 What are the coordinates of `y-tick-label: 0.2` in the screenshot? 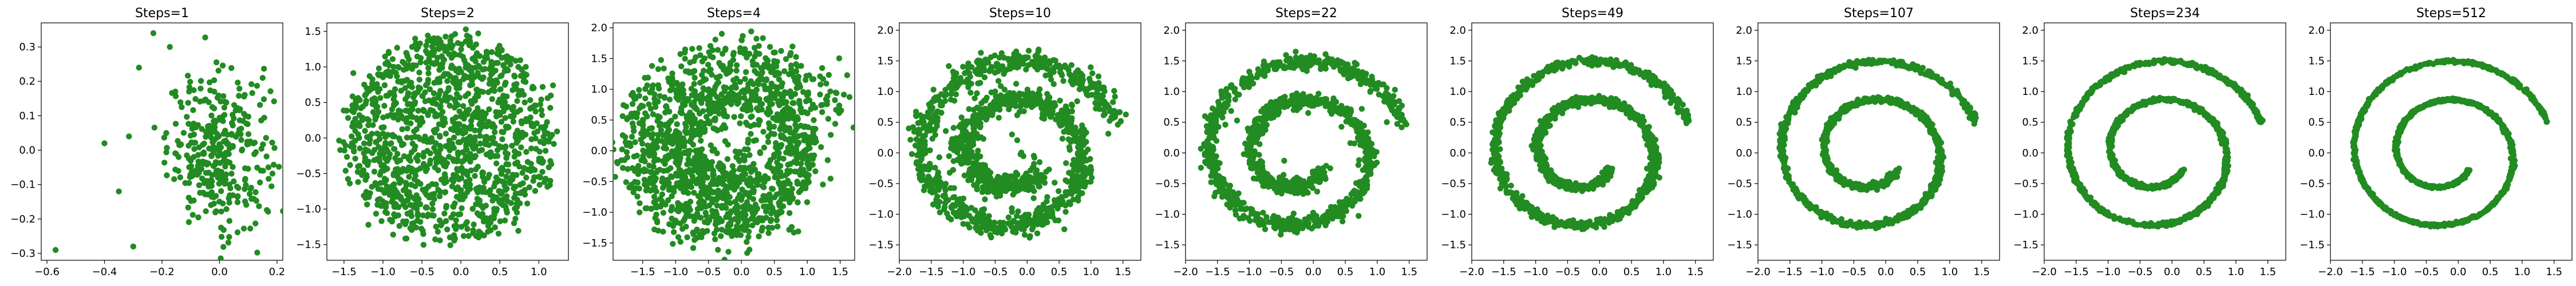 It's located at (27, 82).